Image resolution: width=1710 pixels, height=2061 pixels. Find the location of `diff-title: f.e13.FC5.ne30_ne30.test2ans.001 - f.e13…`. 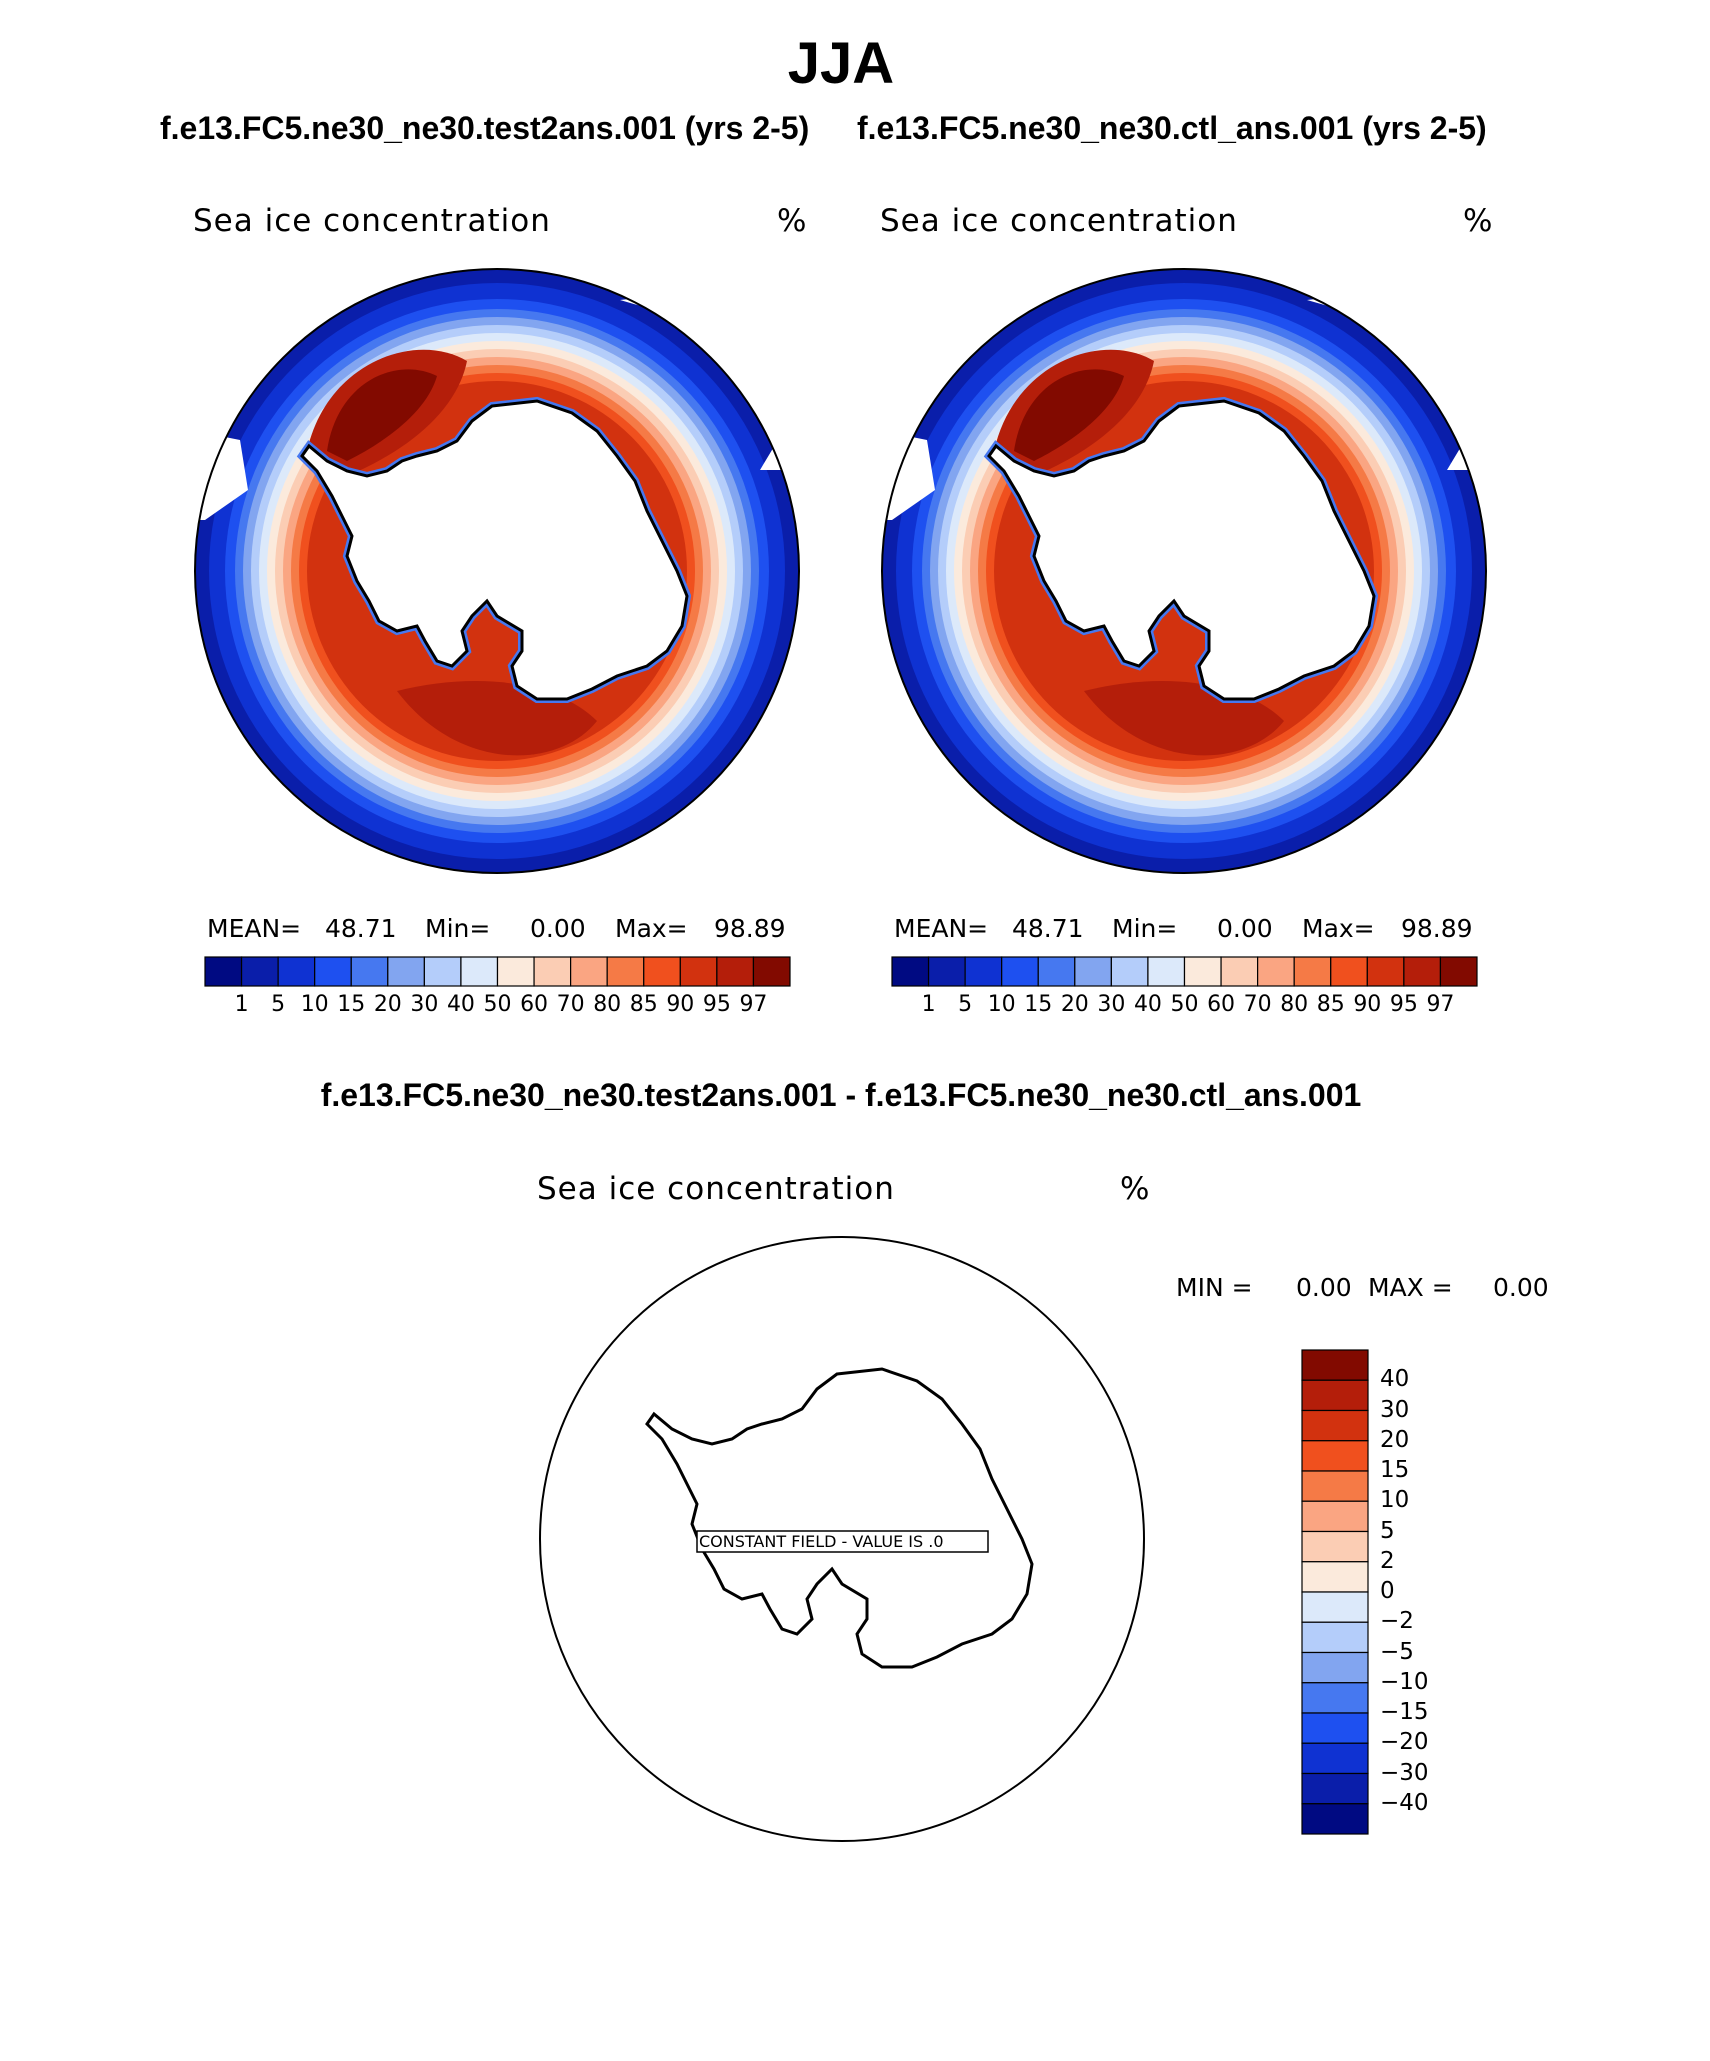

diff-title: f.e13.FC5.ne30_ne30.test2ans.001 - f.e13… is located at coordinates (841, 1095).